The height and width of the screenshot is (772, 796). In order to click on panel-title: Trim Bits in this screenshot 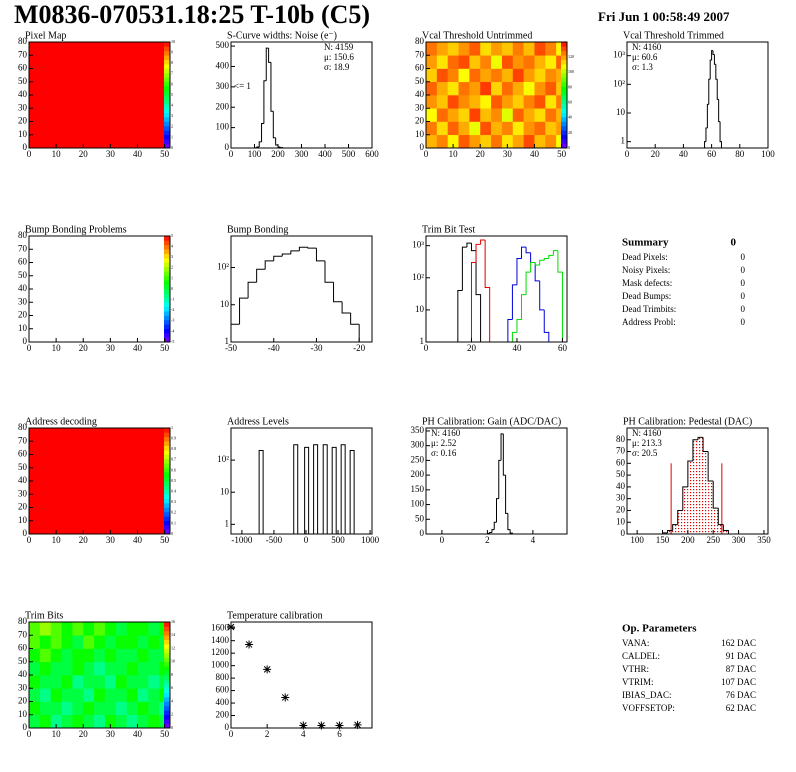, I will do `click(44, 615)`.